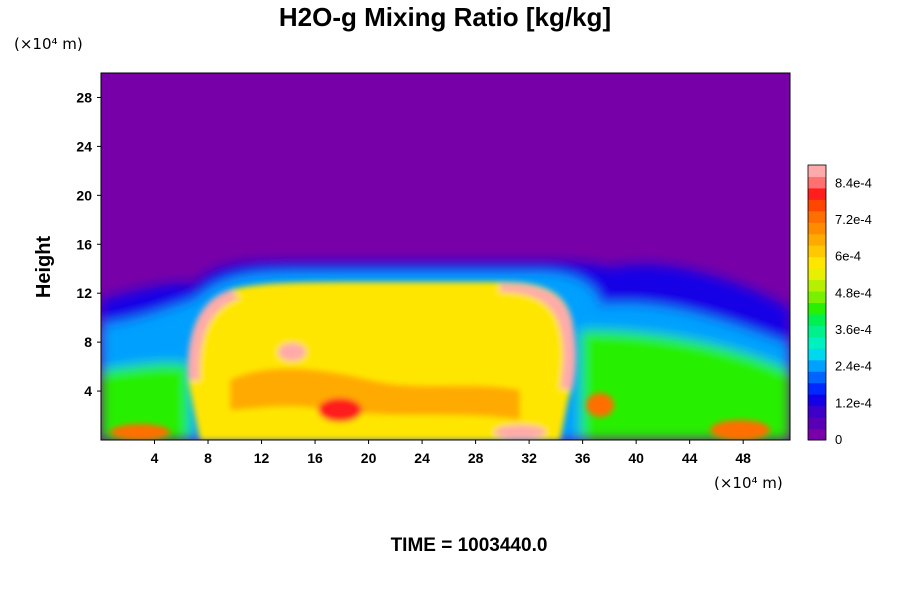 Image resolution: width=900 pixels, height=600 pixels. Describe the element at coordinates (88, 391) in the screenshot. I see `y-tick-label: 4` at that location.